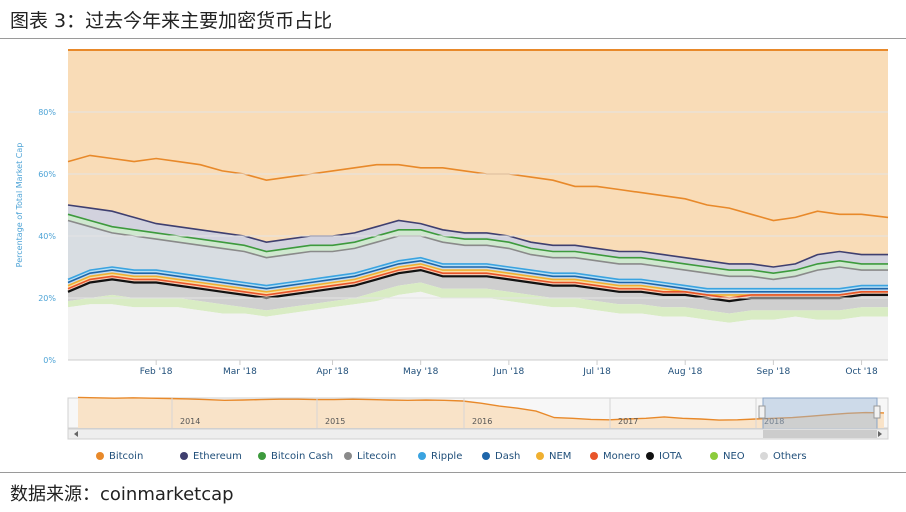 This screenshot has height=512, width=906. What do you see at coordinates (820, 434) in the screenshot?
I see `scrollbar-thumb` at bounding box center [820, 434].